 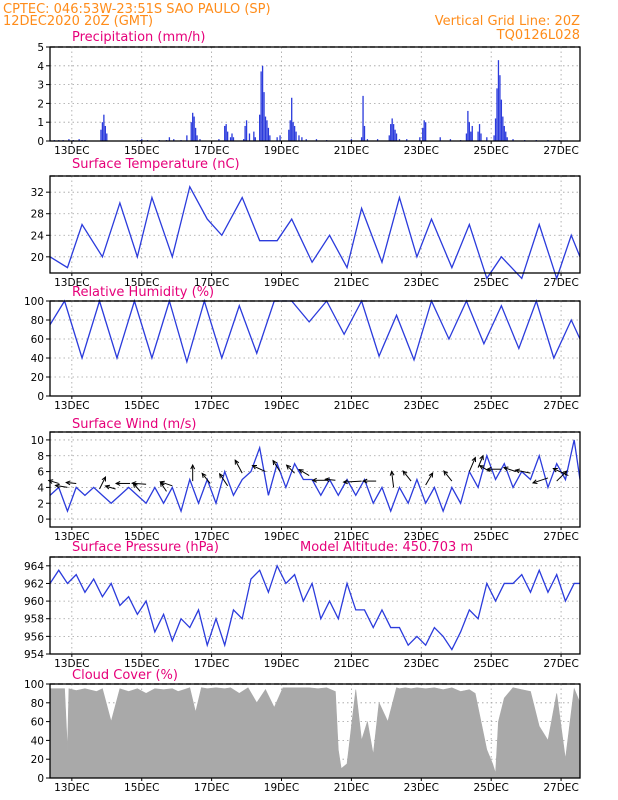 I want to click on y-tick-label: 80, so click(x=37, y=321).